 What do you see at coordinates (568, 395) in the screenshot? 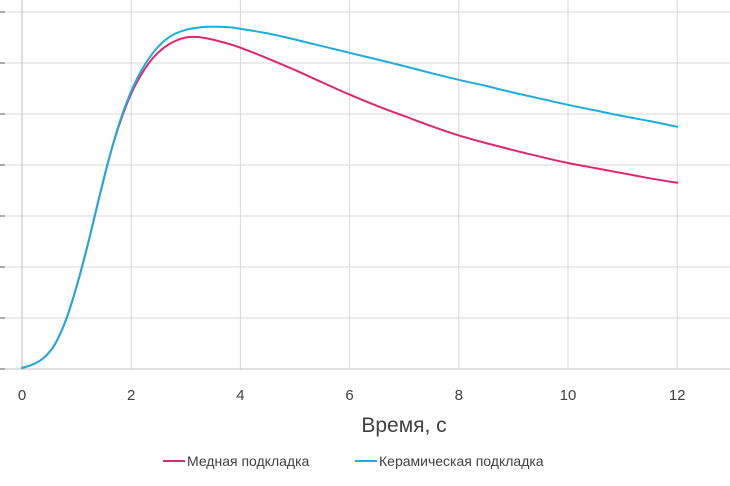
I see `x-tick-label: 10` at bounding box center [568, 395].